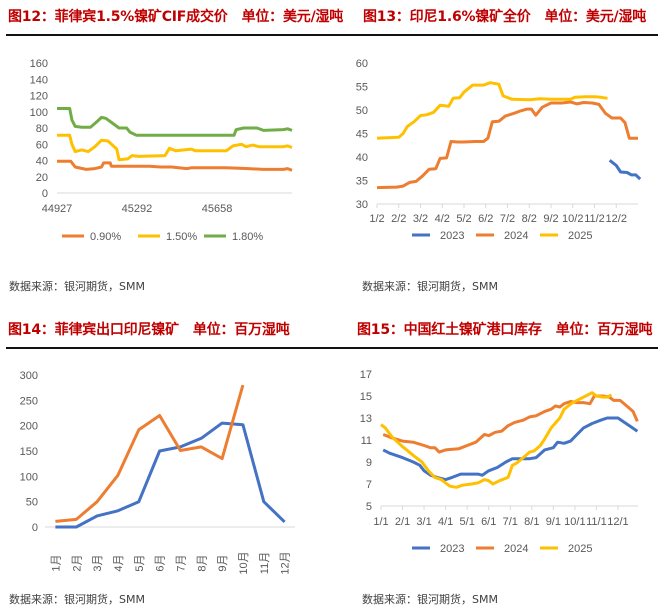 The width and height of the screenshot is (664, 613). What do you see at coordinates (402, 522) in the screenshot?
I see `x-tick-label: 2/1` at bounding box center [402, 522].